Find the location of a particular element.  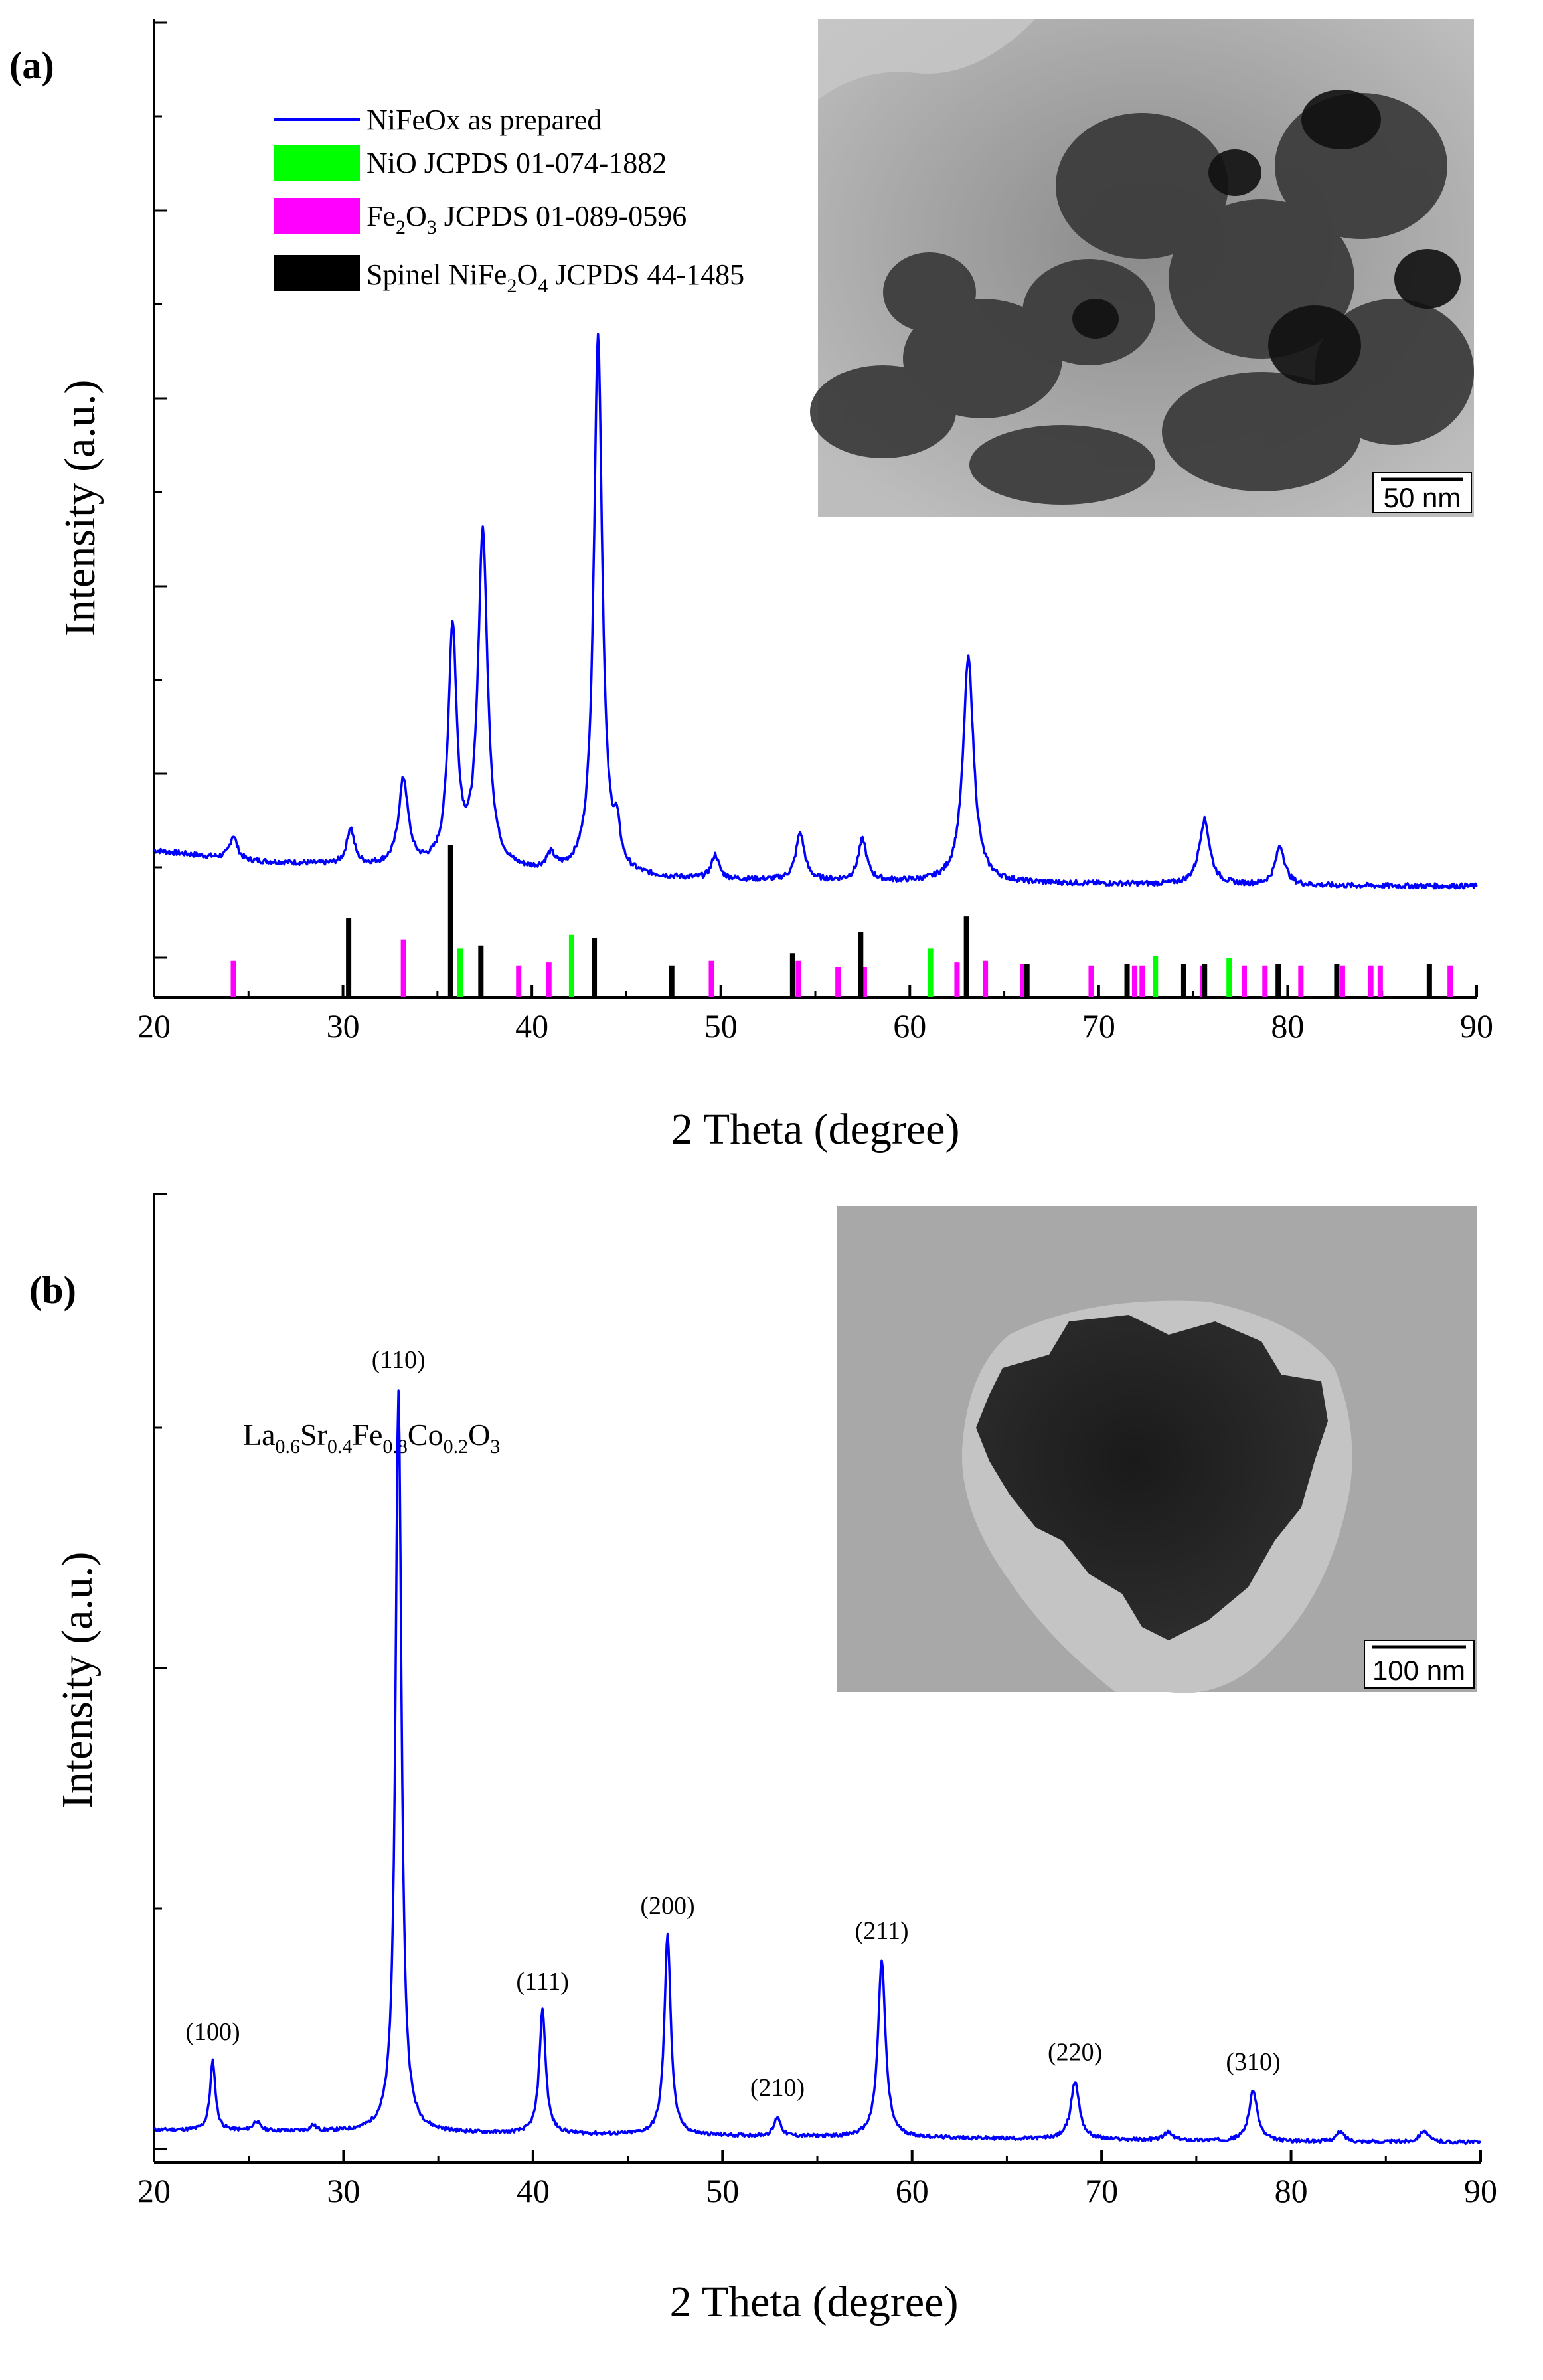

peak-label: (200) is located at coordinates (667, 1906).